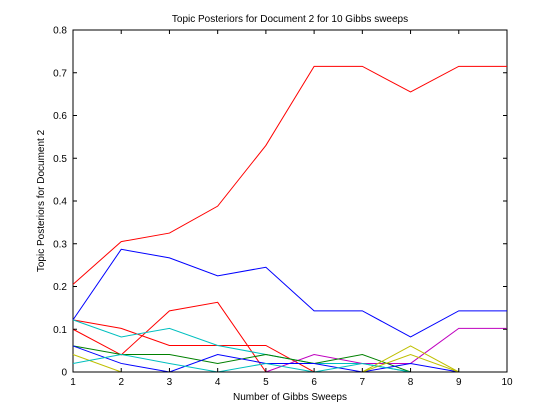  I want to click on y-tick-label: 0.5, so click(60, 159).